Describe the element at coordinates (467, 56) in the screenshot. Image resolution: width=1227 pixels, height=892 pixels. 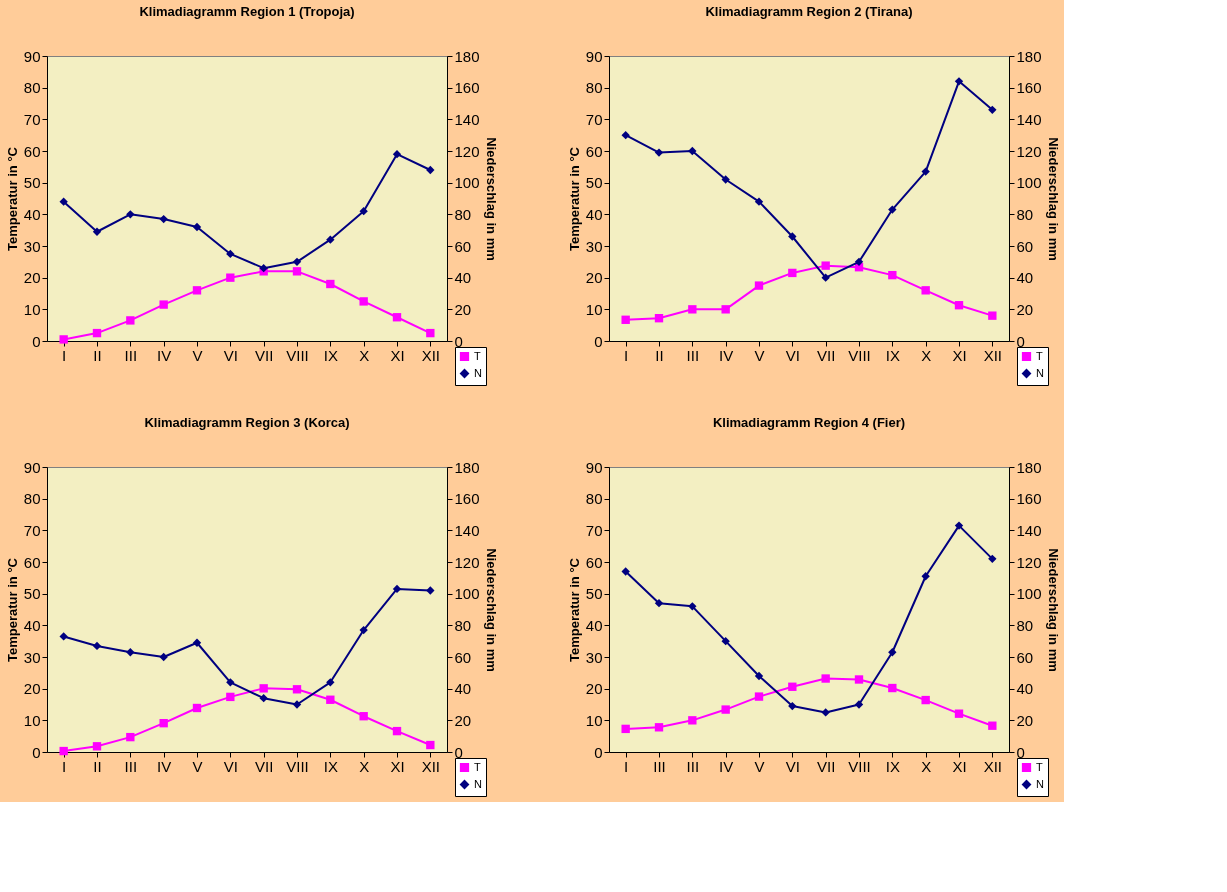
I see `y2-tick-label: 180` at that location.